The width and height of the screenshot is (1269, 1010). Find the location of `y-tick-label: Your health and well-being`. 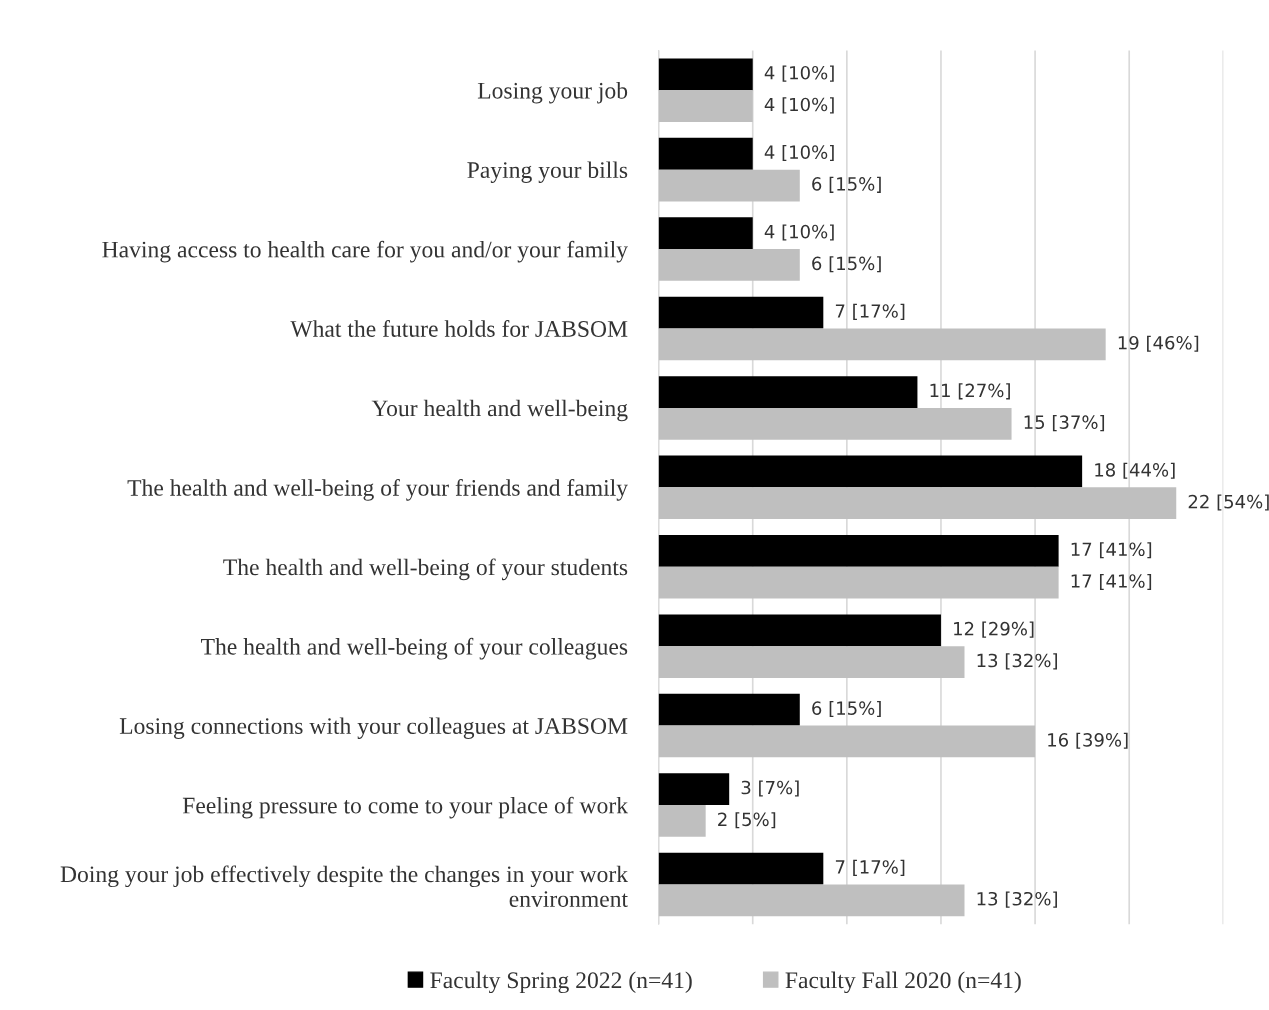

y-tick-label: Your health and well-being is located at coordinates (499, 410).